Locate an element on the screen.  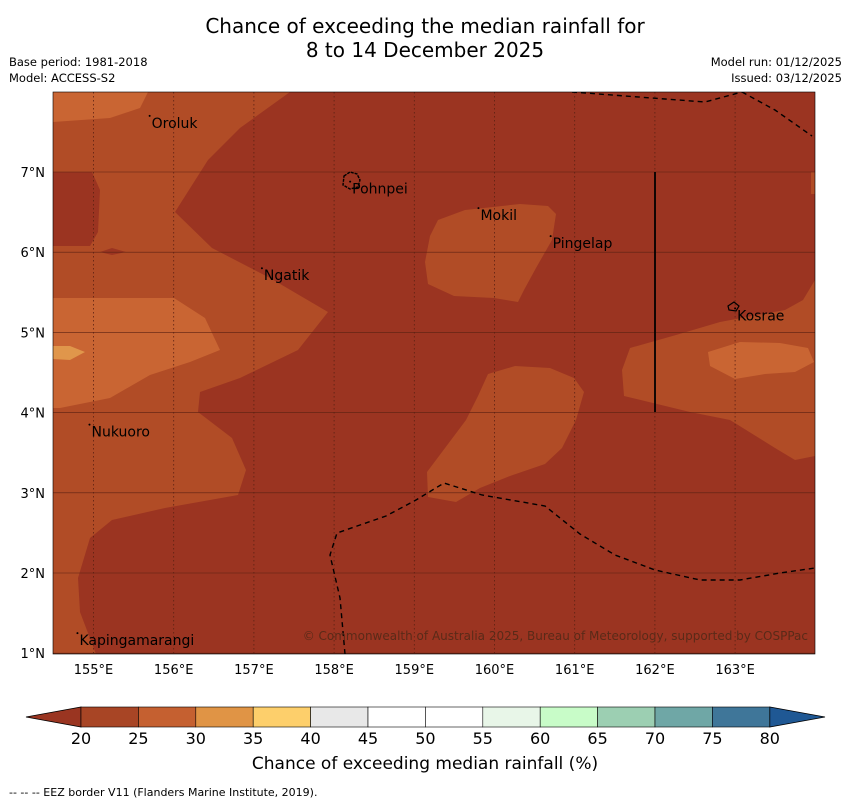
lon-tick-label: 163°E is located at coordinates (735, 670).